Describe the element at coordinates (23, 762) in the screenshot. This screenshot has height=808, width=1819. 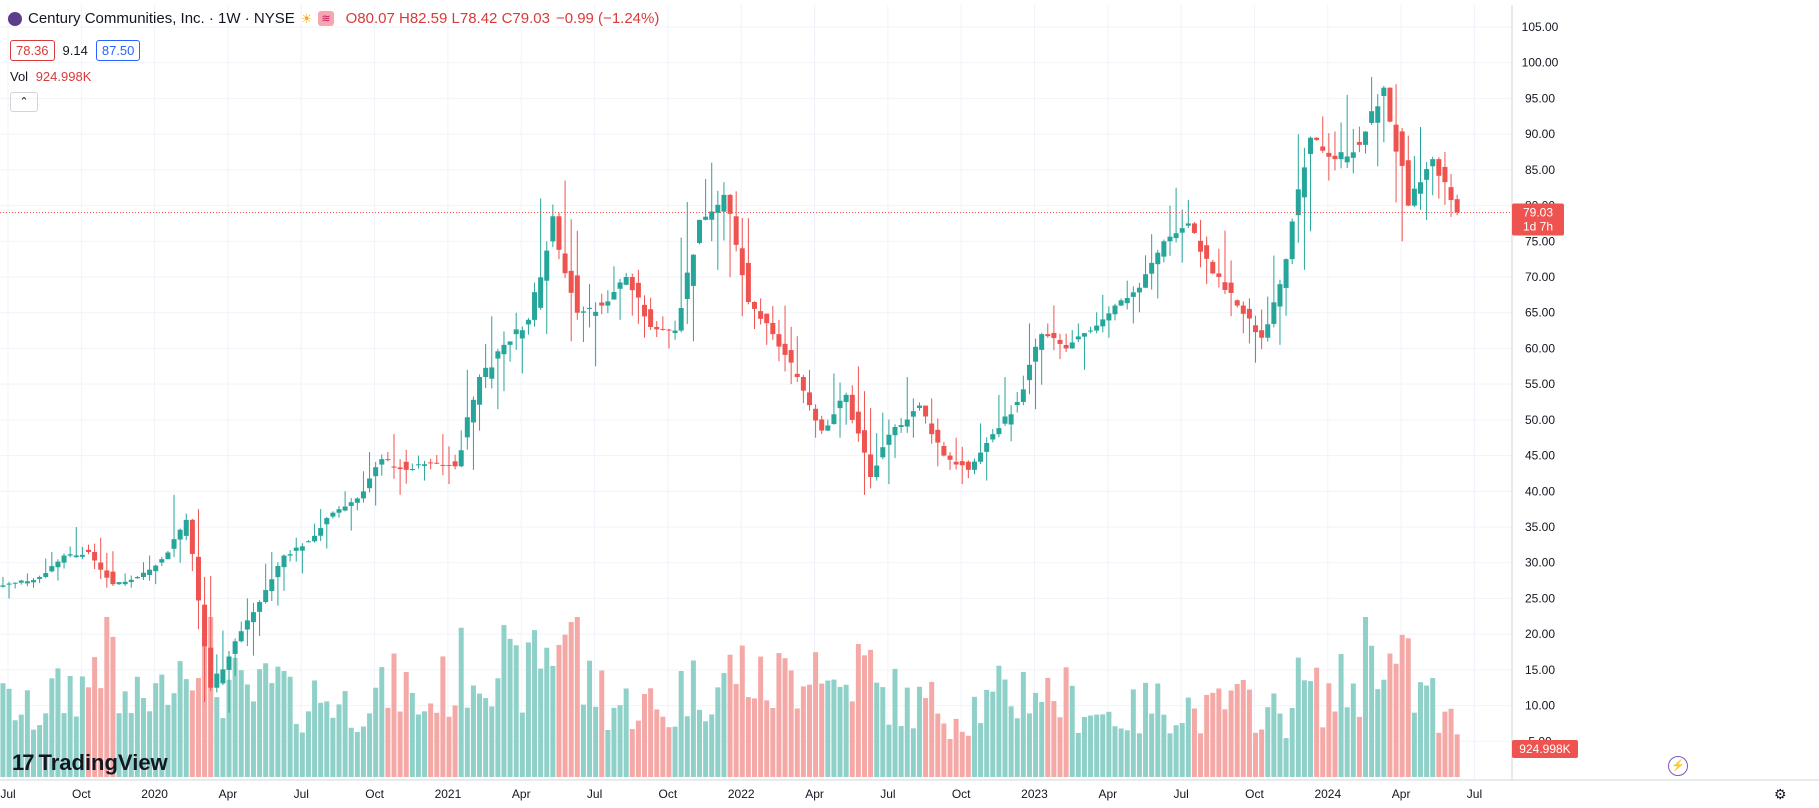
I see `tradingview-mark-icon: 17` at that location.